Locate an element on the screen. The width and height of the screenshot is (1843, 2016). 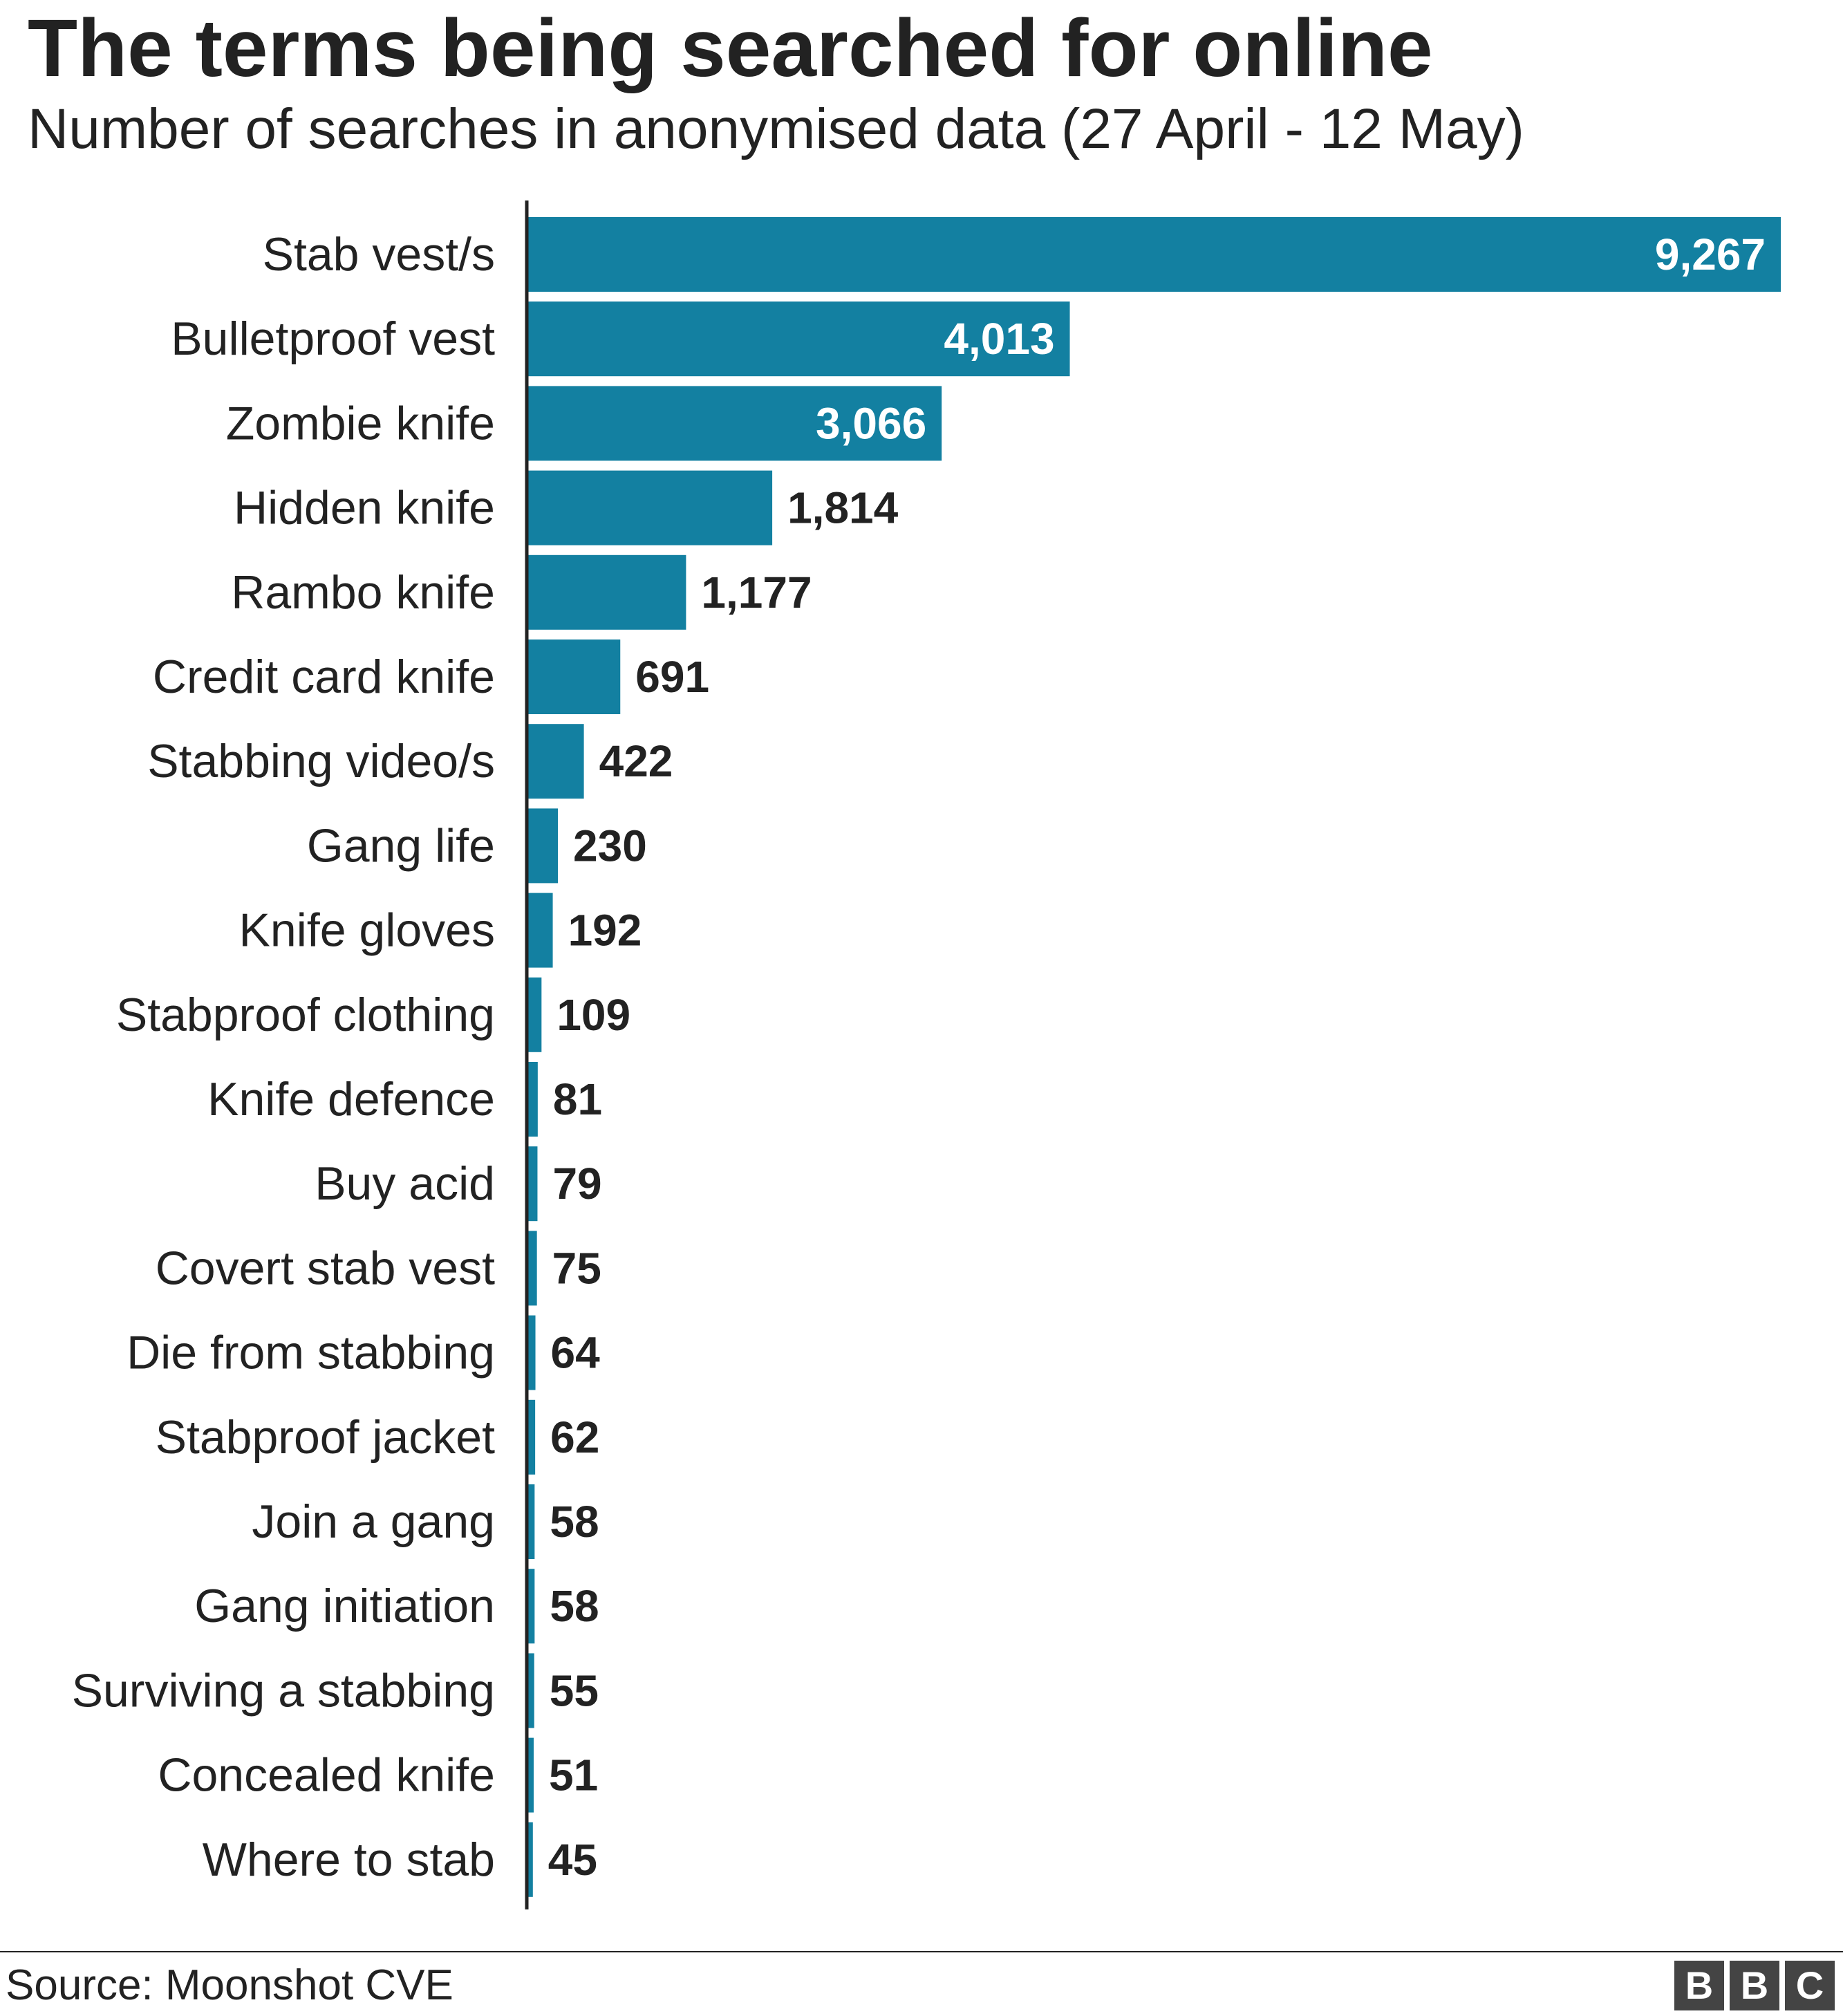
value-label-stabbing-video-s: 422 is located at coordinates (636, 761).